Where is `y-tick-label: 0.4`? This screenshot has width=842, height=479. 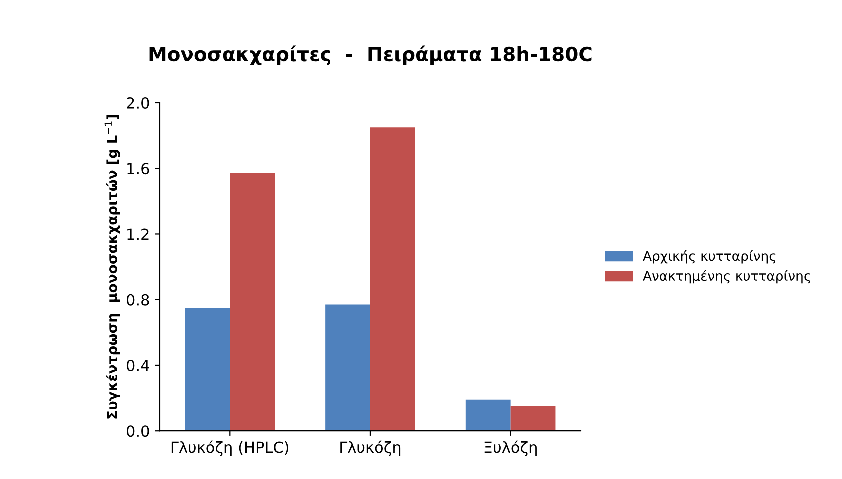
y-tick-label: 0.4 is located at coordinates (138, 366).